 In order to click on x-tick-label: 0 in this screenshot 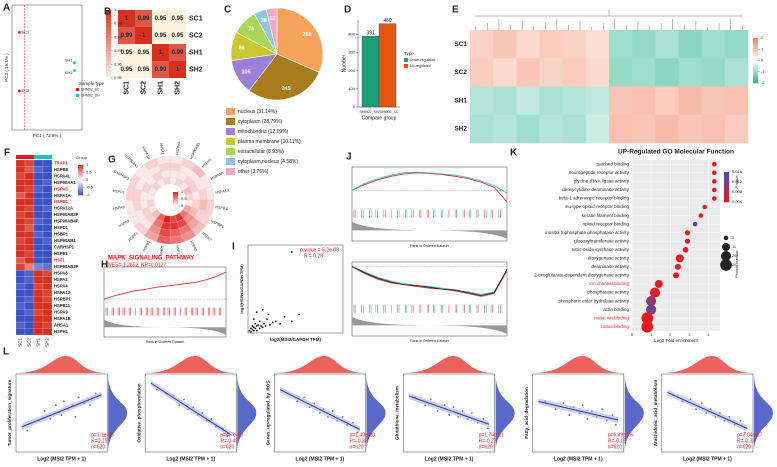, I will do `click(632, 334)`.